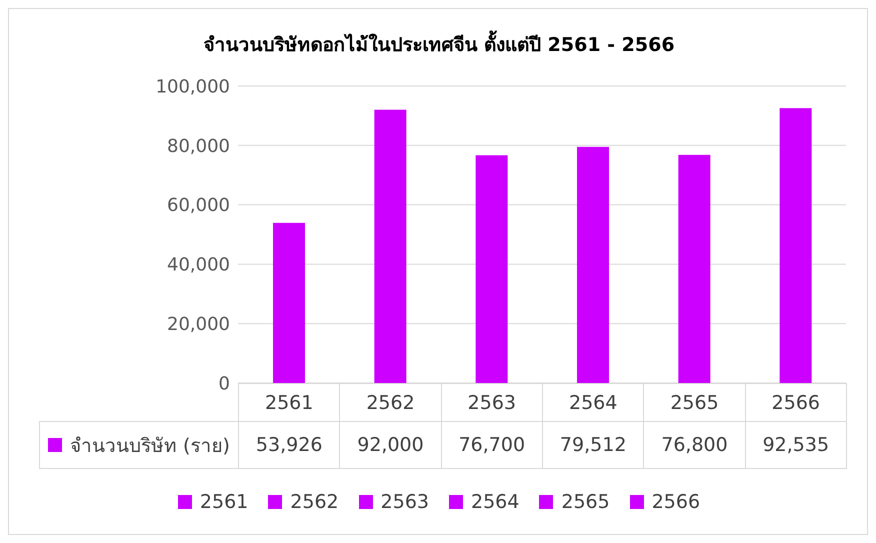  Describe the element at coordinates (198, 265) in the screenshot. I see `y-tick-label: 40,000` at that location.